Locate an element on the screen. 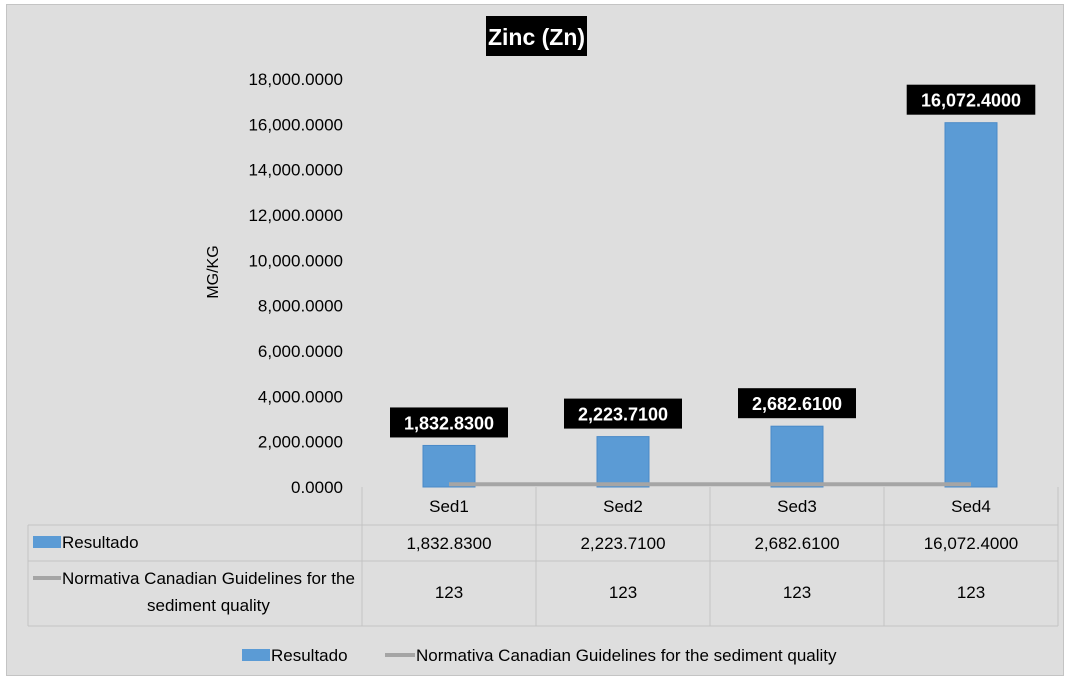  table-cell: 1,832.8300 is located at coordinates (448, 543).